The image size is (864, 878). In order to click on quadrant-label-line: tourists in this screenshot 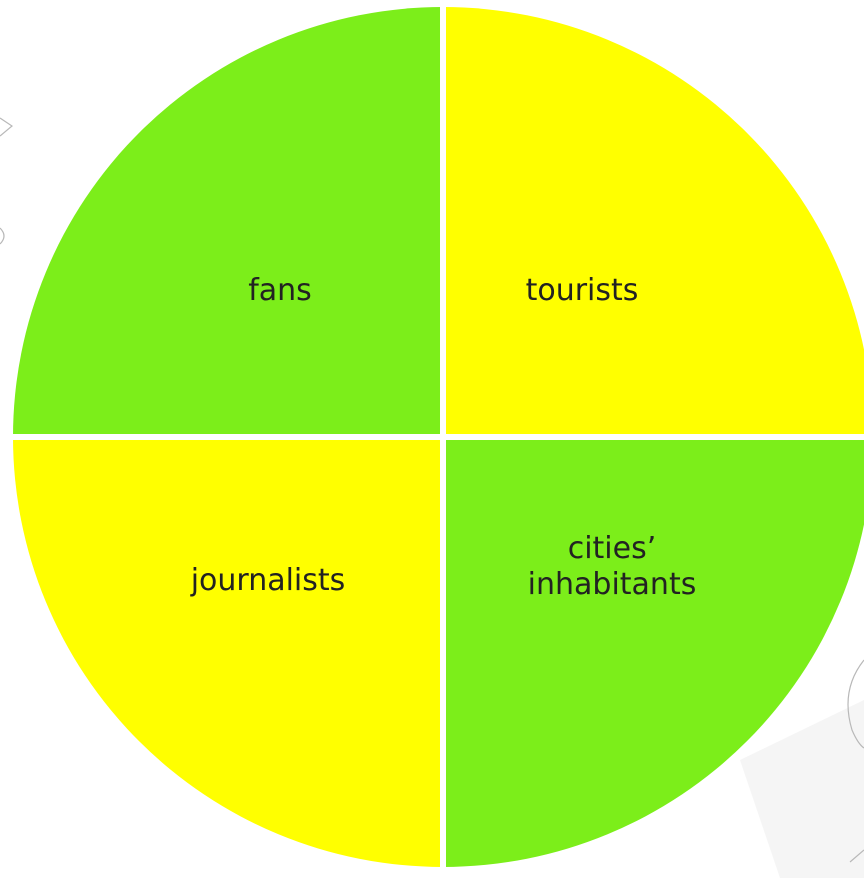, I will do `click(582, 290)`.